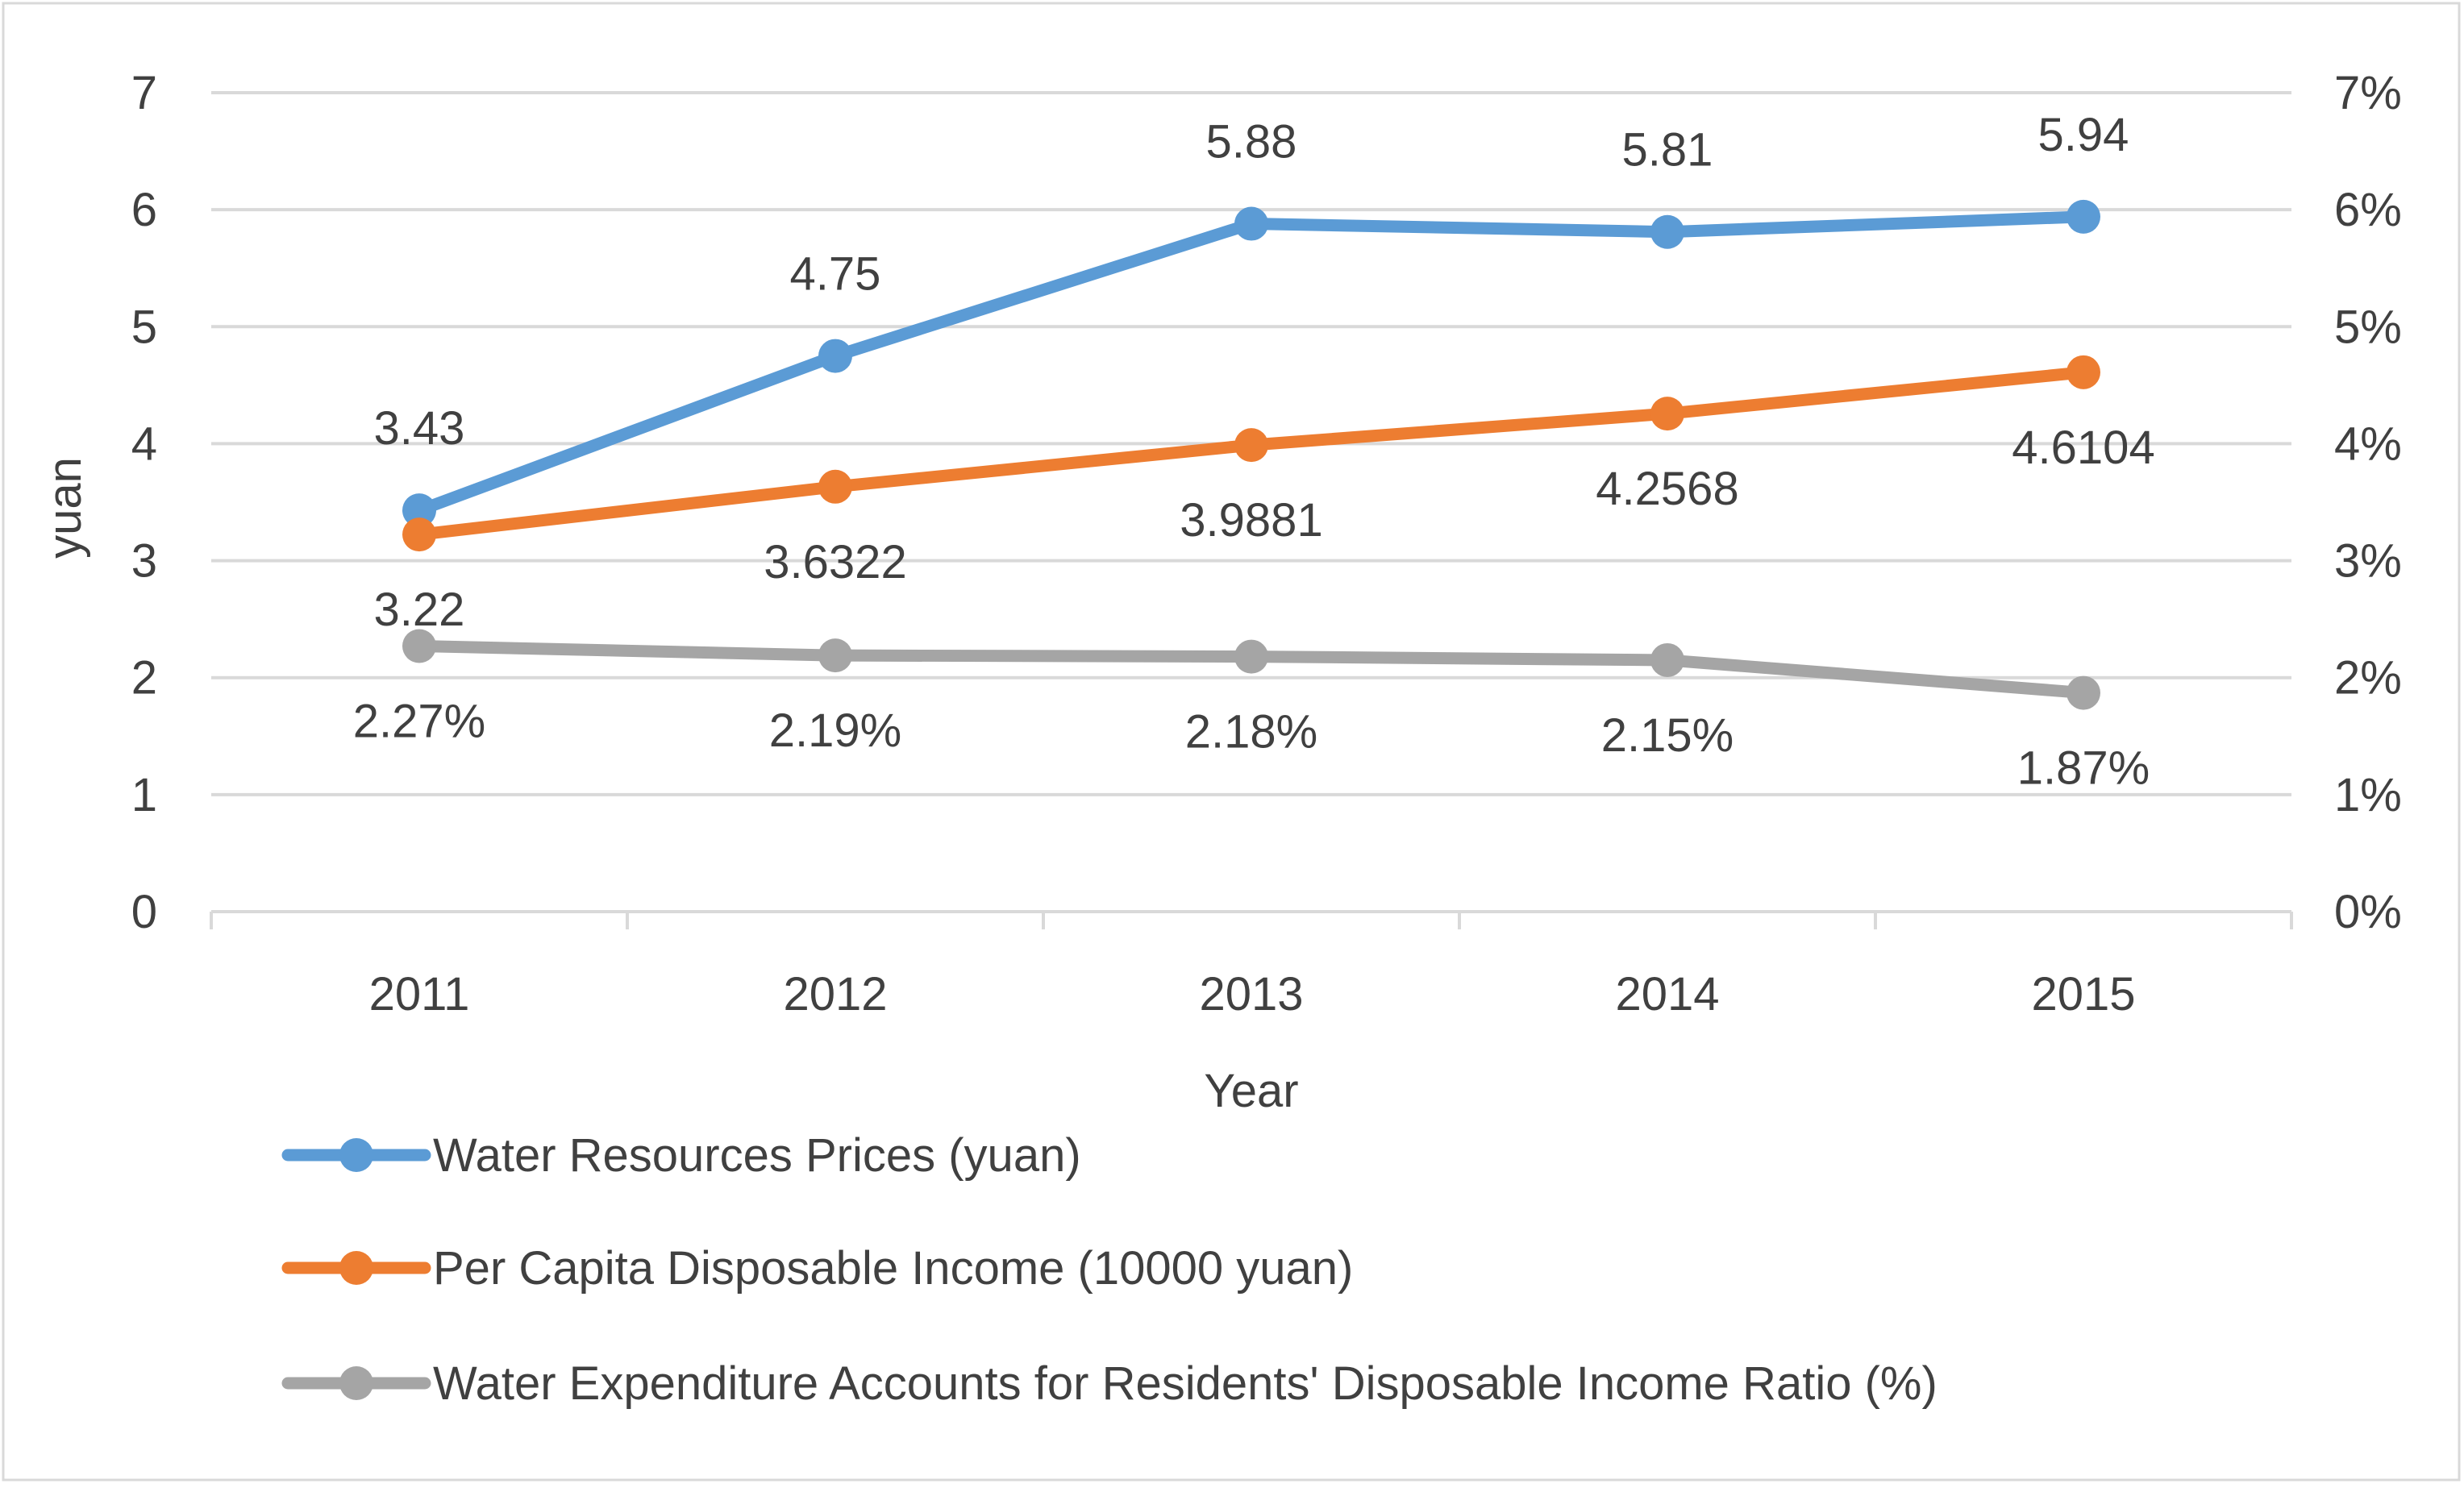 Image resolution: width=2464 pixels, height=1492 pixels. What do you see at coordinates (144, 93) in the screenshot?
I see `y-tick-label: 7` at bounding box center [144, 93].